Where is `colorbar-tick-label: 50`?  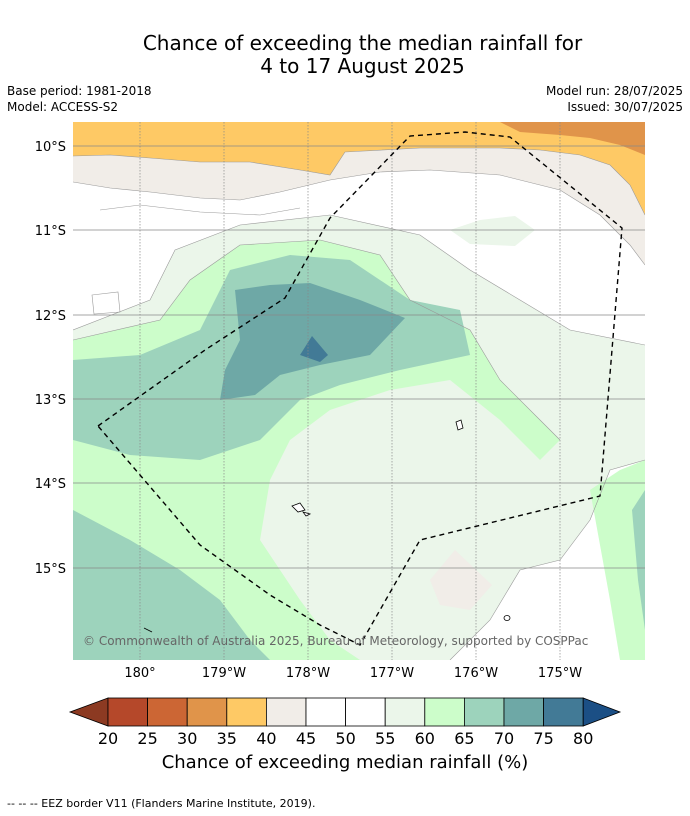 colorbar-tick-label: 50 is located at coordinates (345, 738).